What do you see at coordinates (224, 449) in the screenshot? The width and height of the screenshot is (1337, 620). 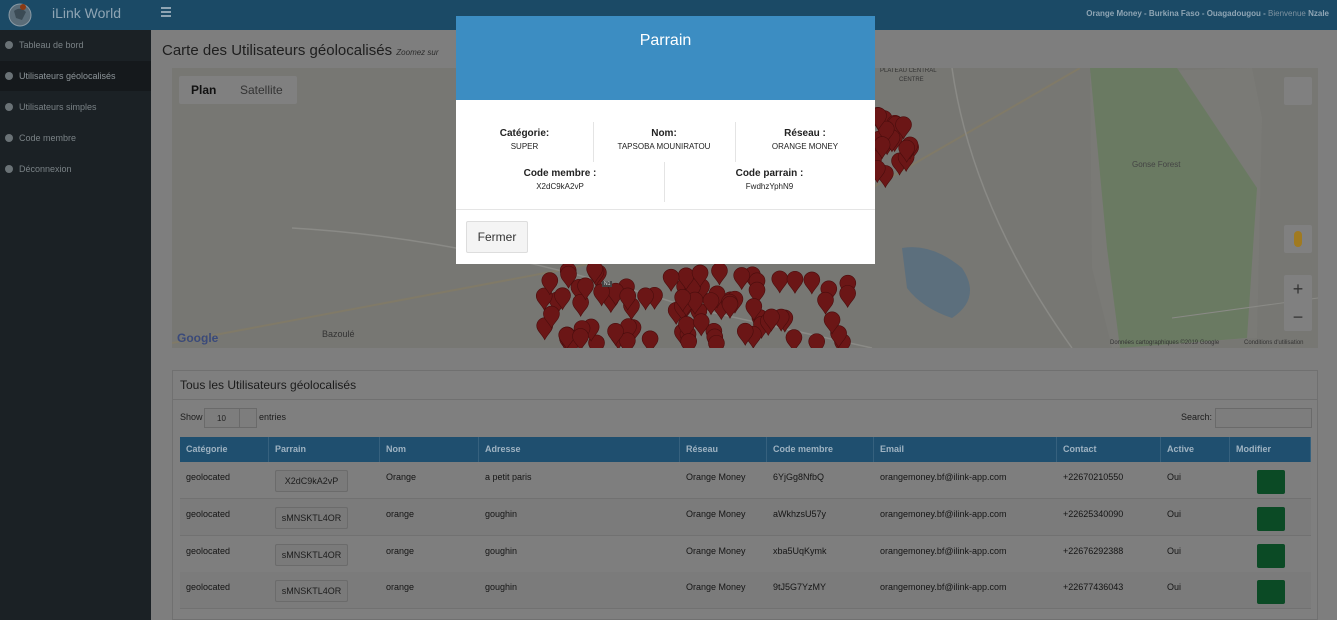 I see `column-header: Catégorie` at bounding box center [224, 449].